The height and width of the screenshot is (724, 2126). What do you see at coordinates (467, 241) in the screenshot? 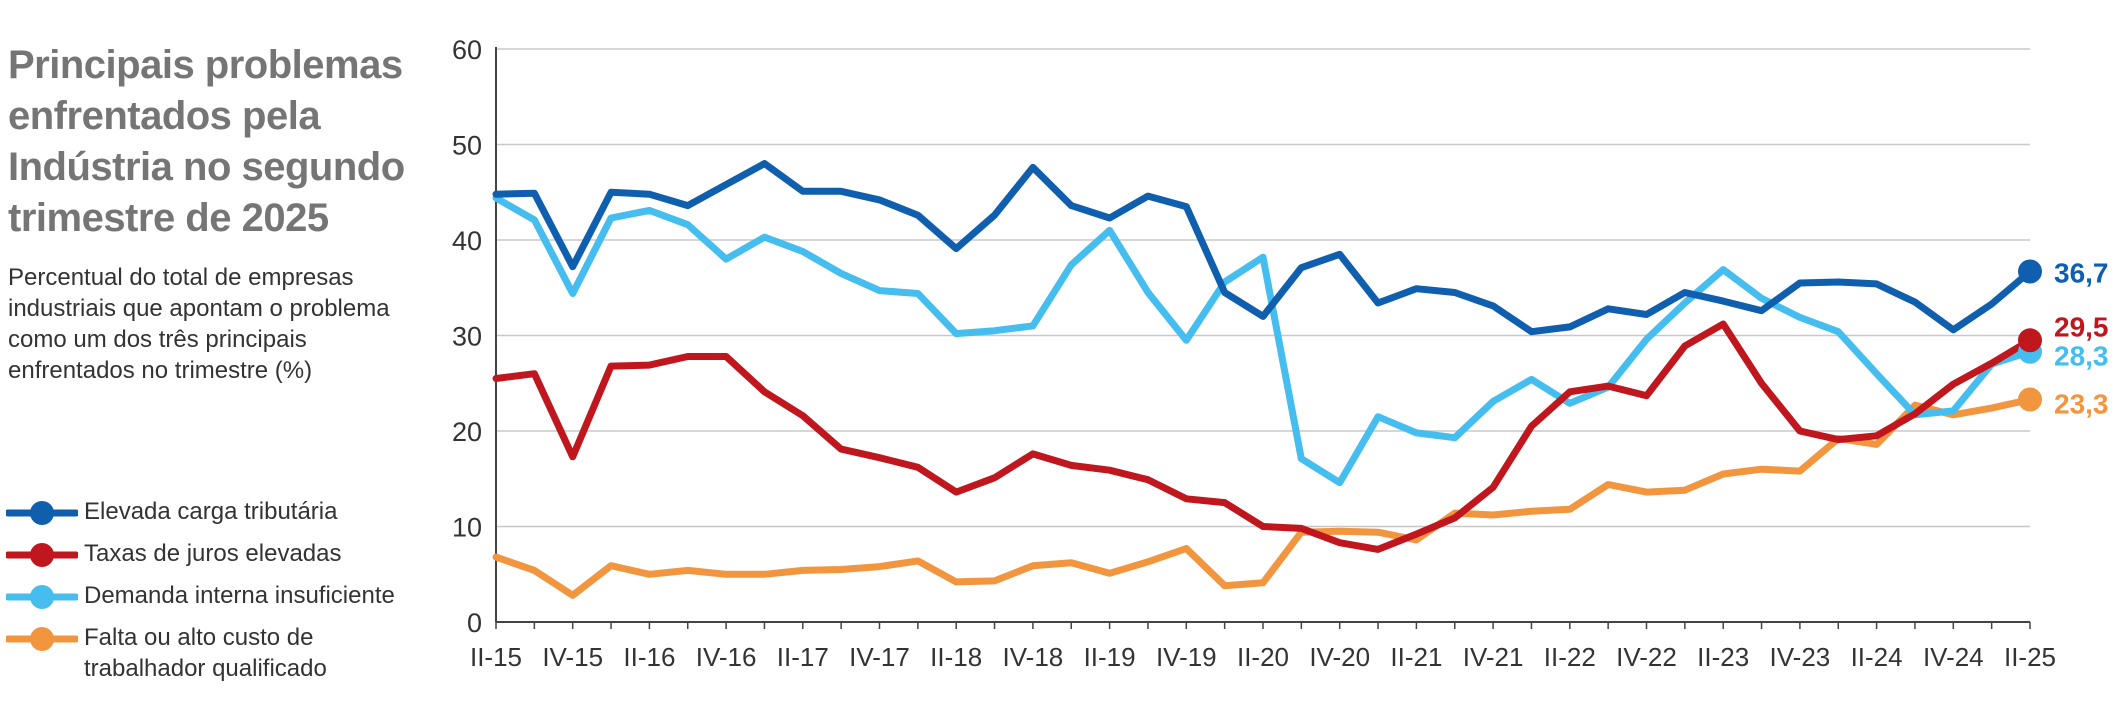
I see `y-tick-label: 40` at bounding box center [467, 241].